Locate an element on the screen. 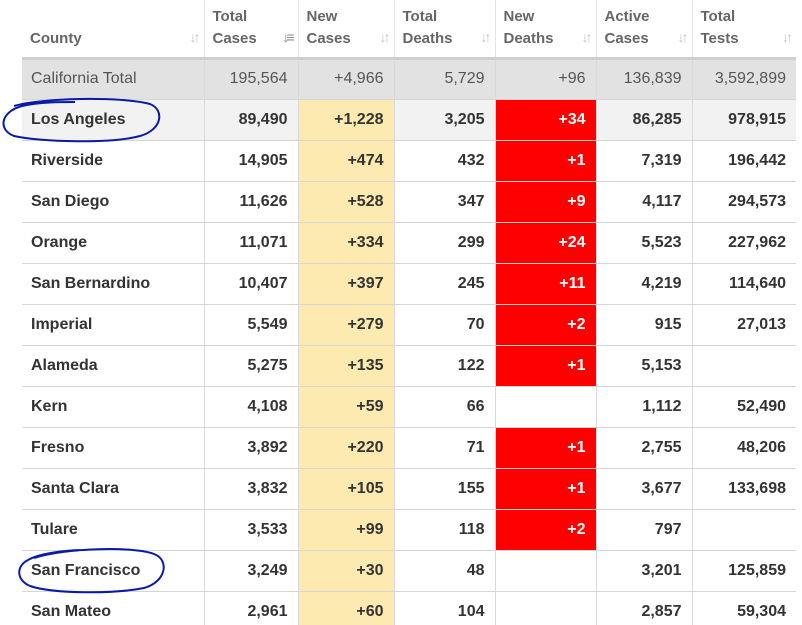 This screenshot has height=625, width=802. header-active-cases: Active Cases ↓↑ is located at coordinates (643, 30).